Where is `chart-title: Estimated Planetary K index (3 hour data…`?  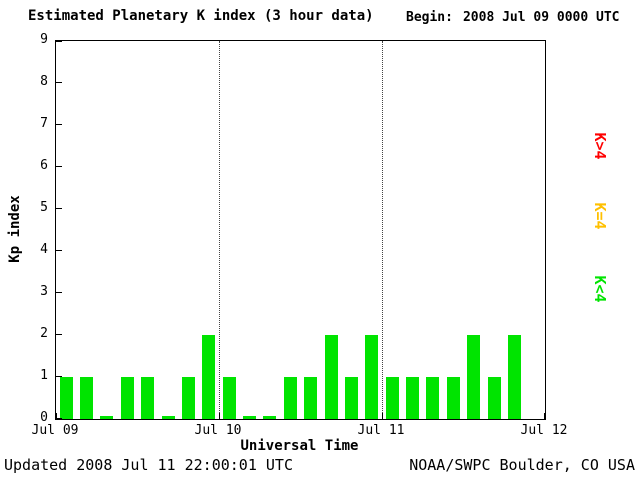
chart-title: Estimated Planetary K index (3 hour data… is located at coordinates (201, 16).